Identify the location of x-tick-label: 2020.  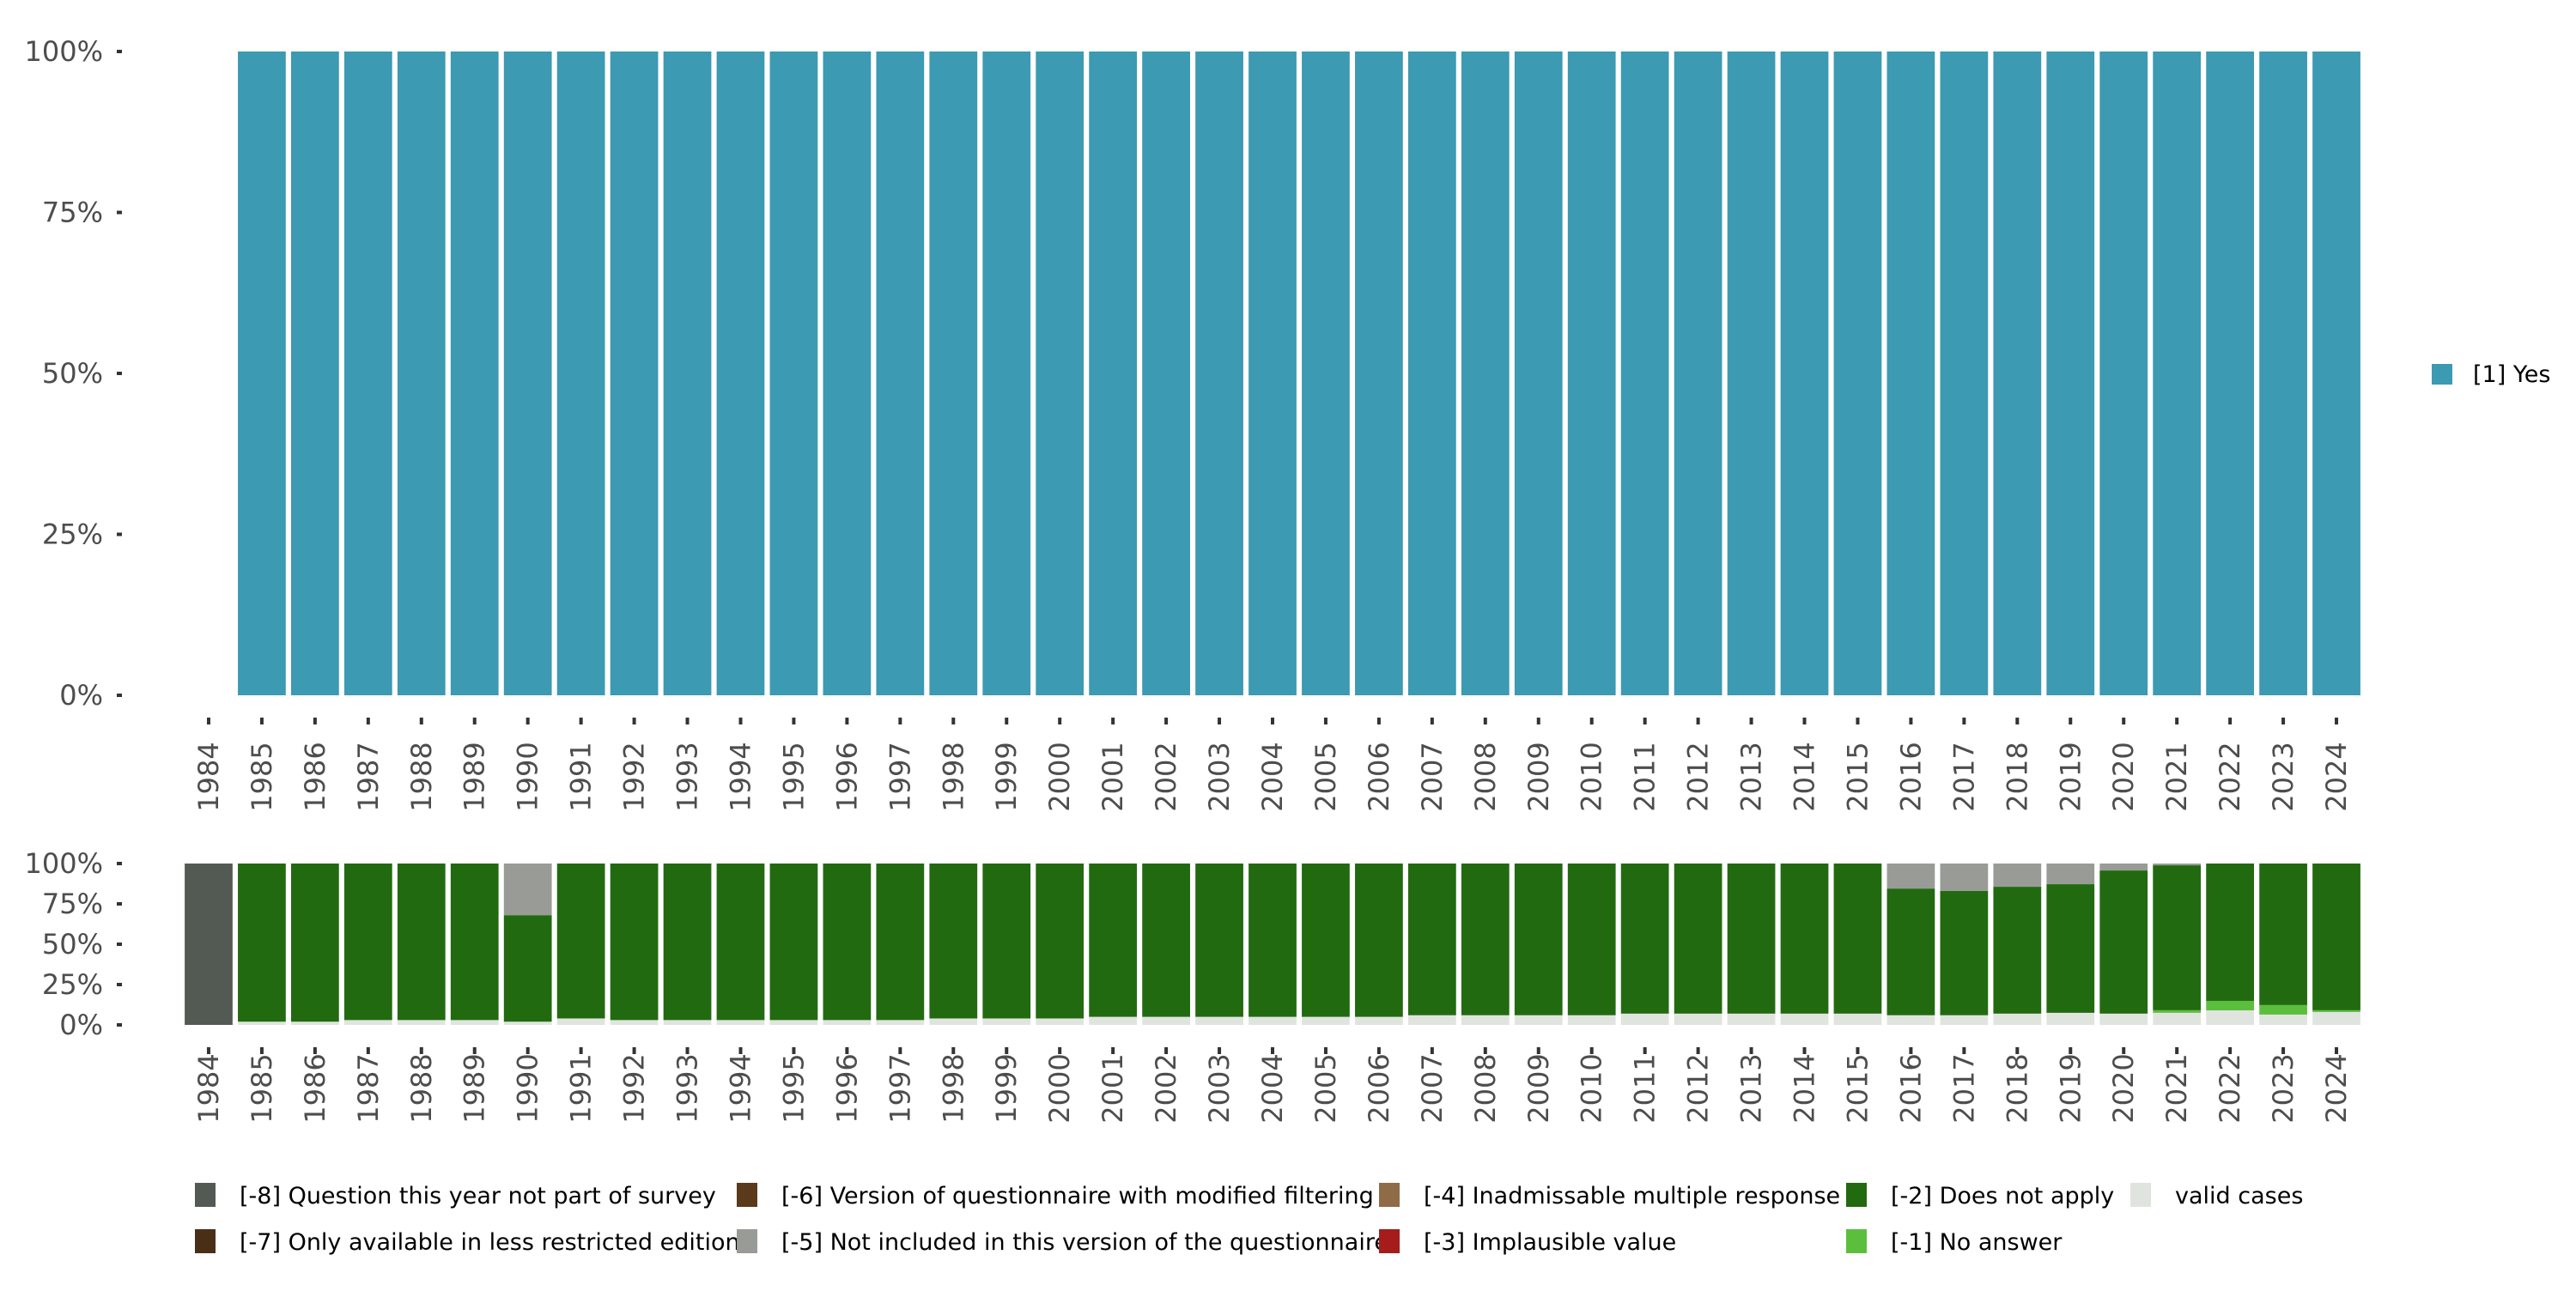
(2123, 777).